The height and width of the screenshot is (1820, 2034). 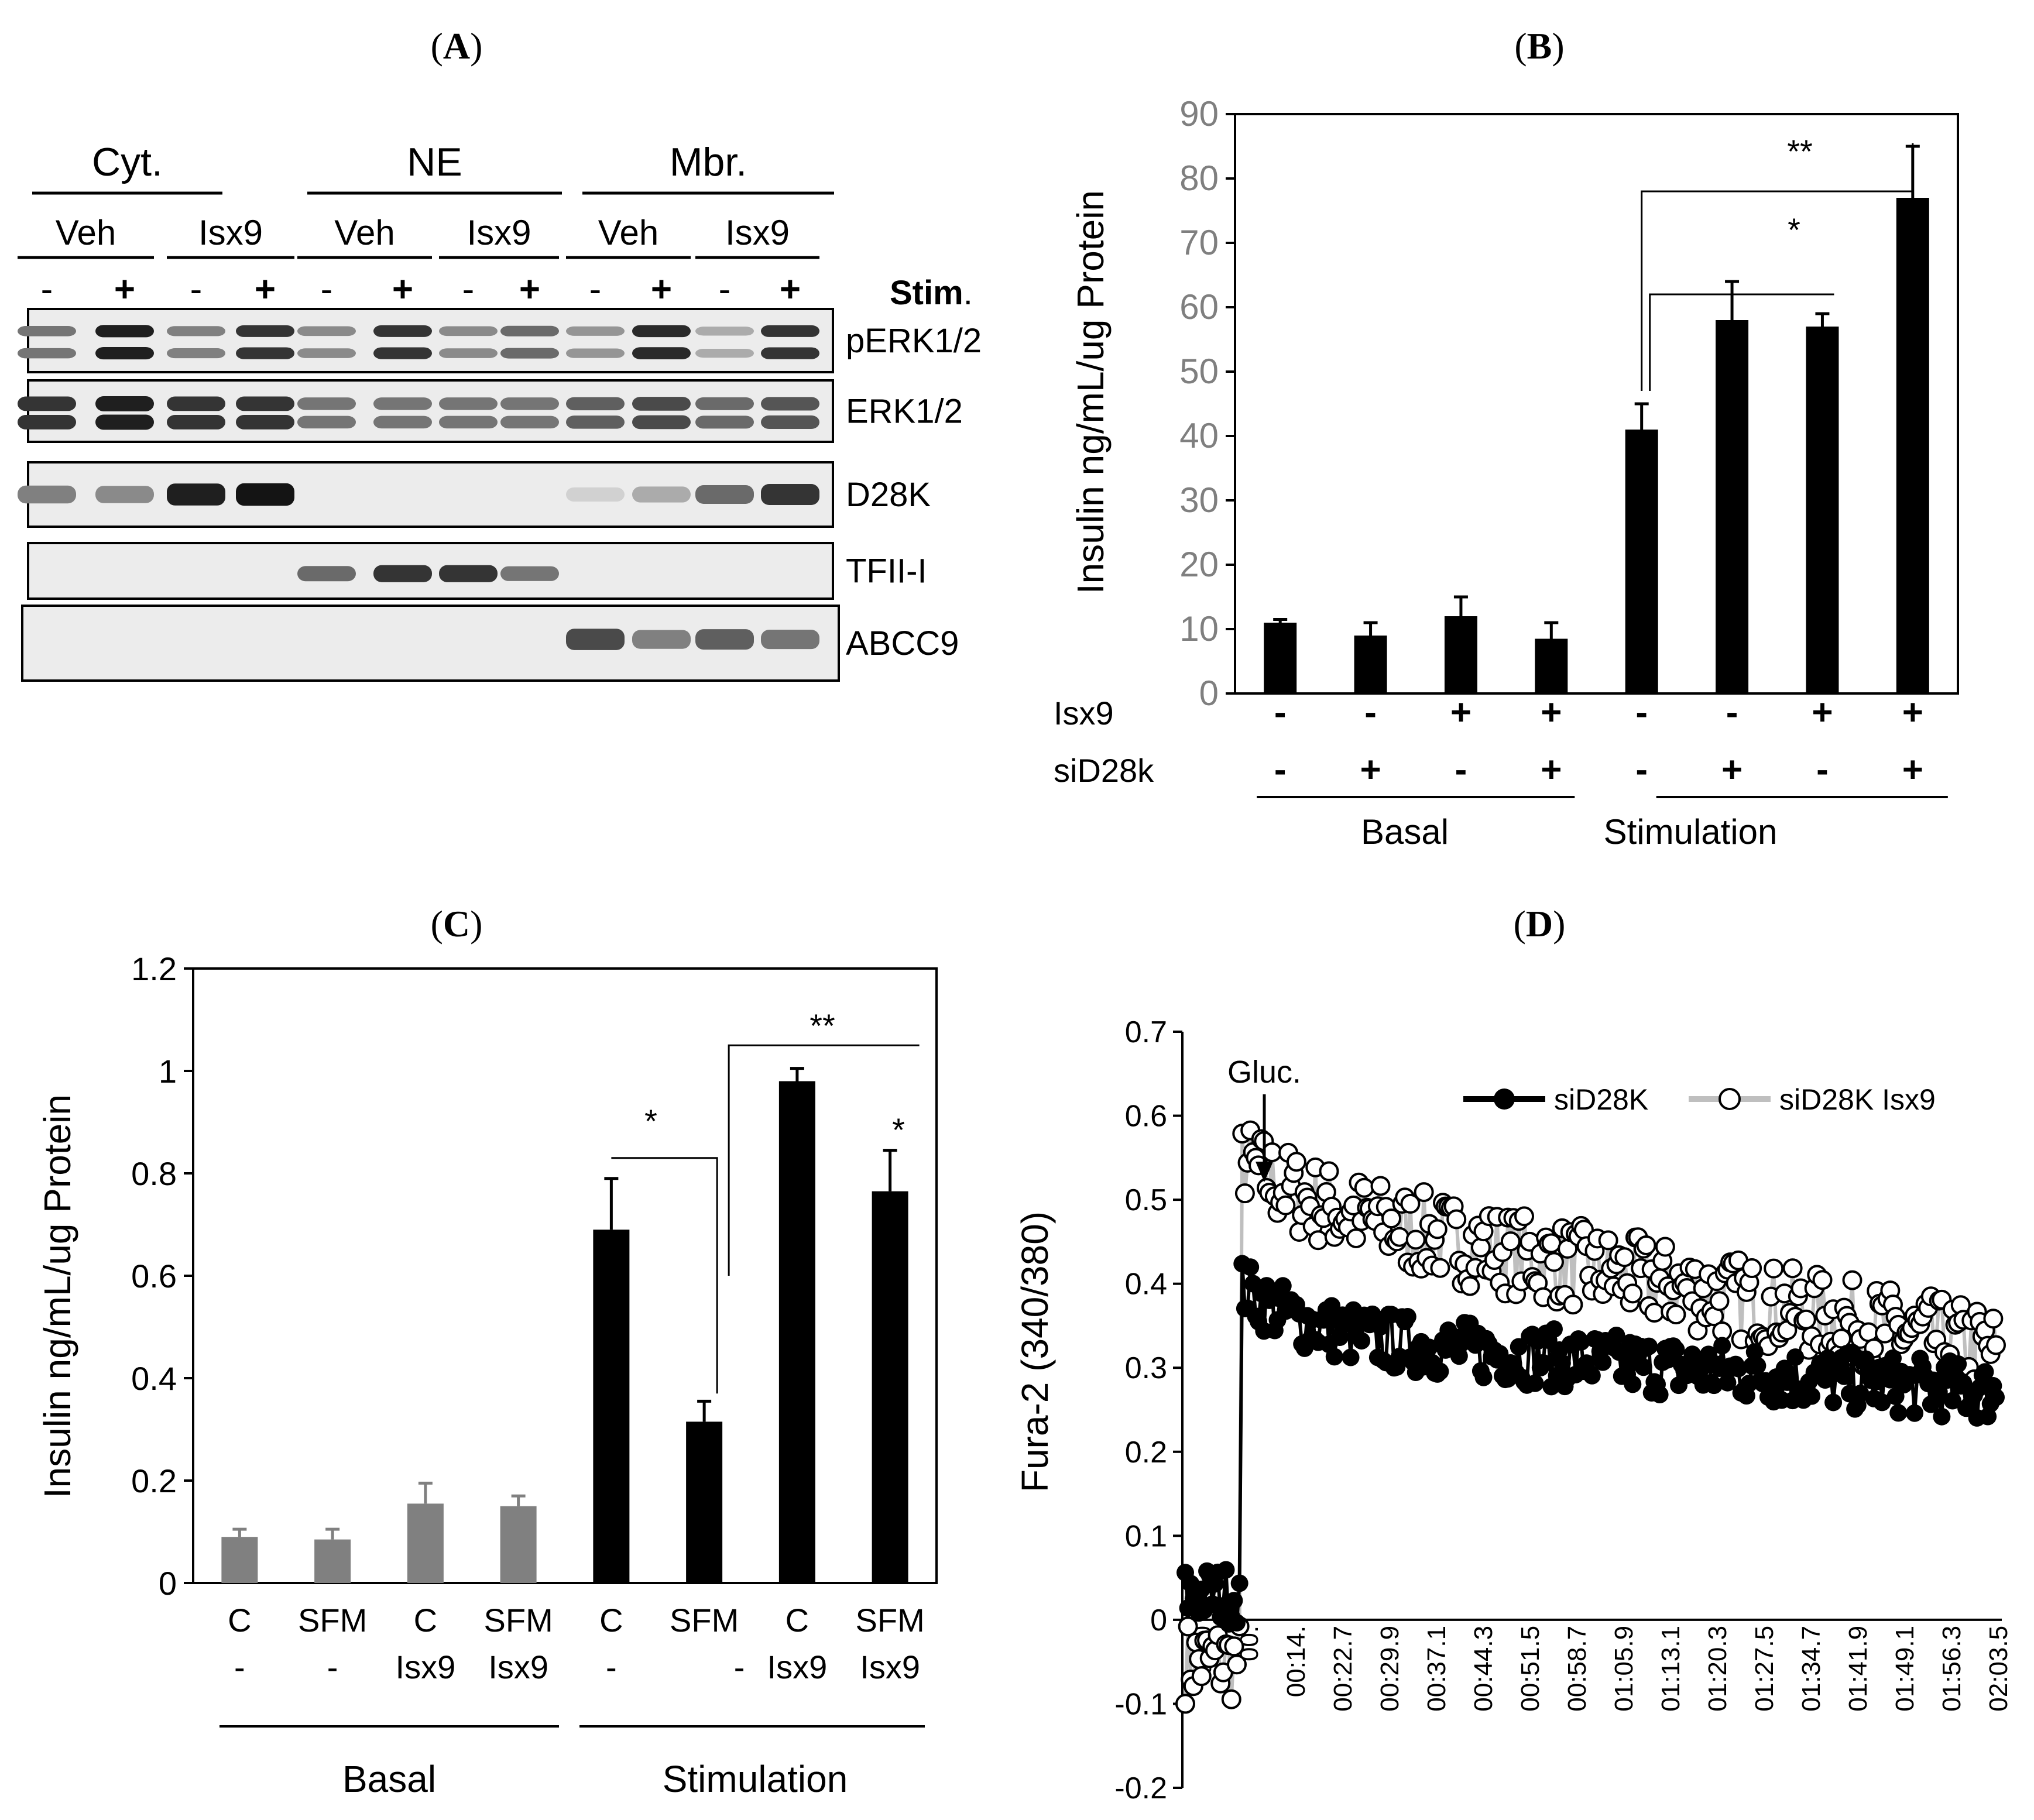 What do you see at coordinates (1199, 307) in the screenshot?
I see `y-tick-label: 60` at bounding box center [1199, 307].